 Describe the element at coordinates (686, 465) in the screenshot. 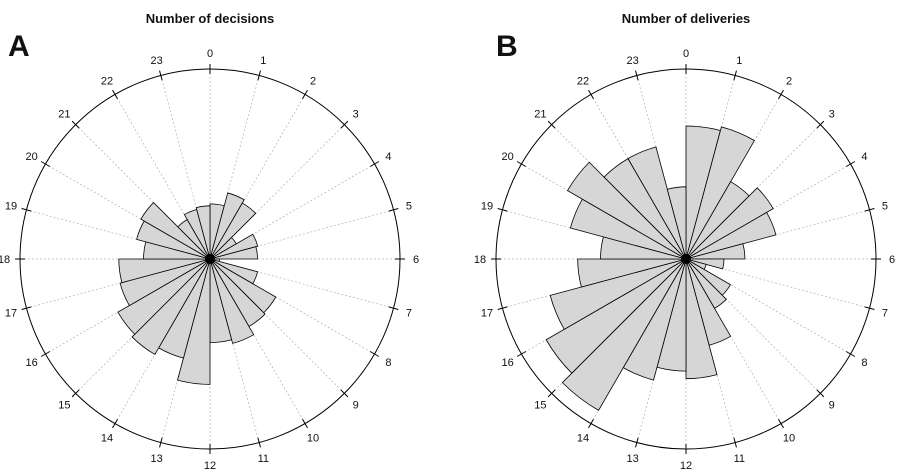

I see `panel-b-hour-label-12: 12` at that location.